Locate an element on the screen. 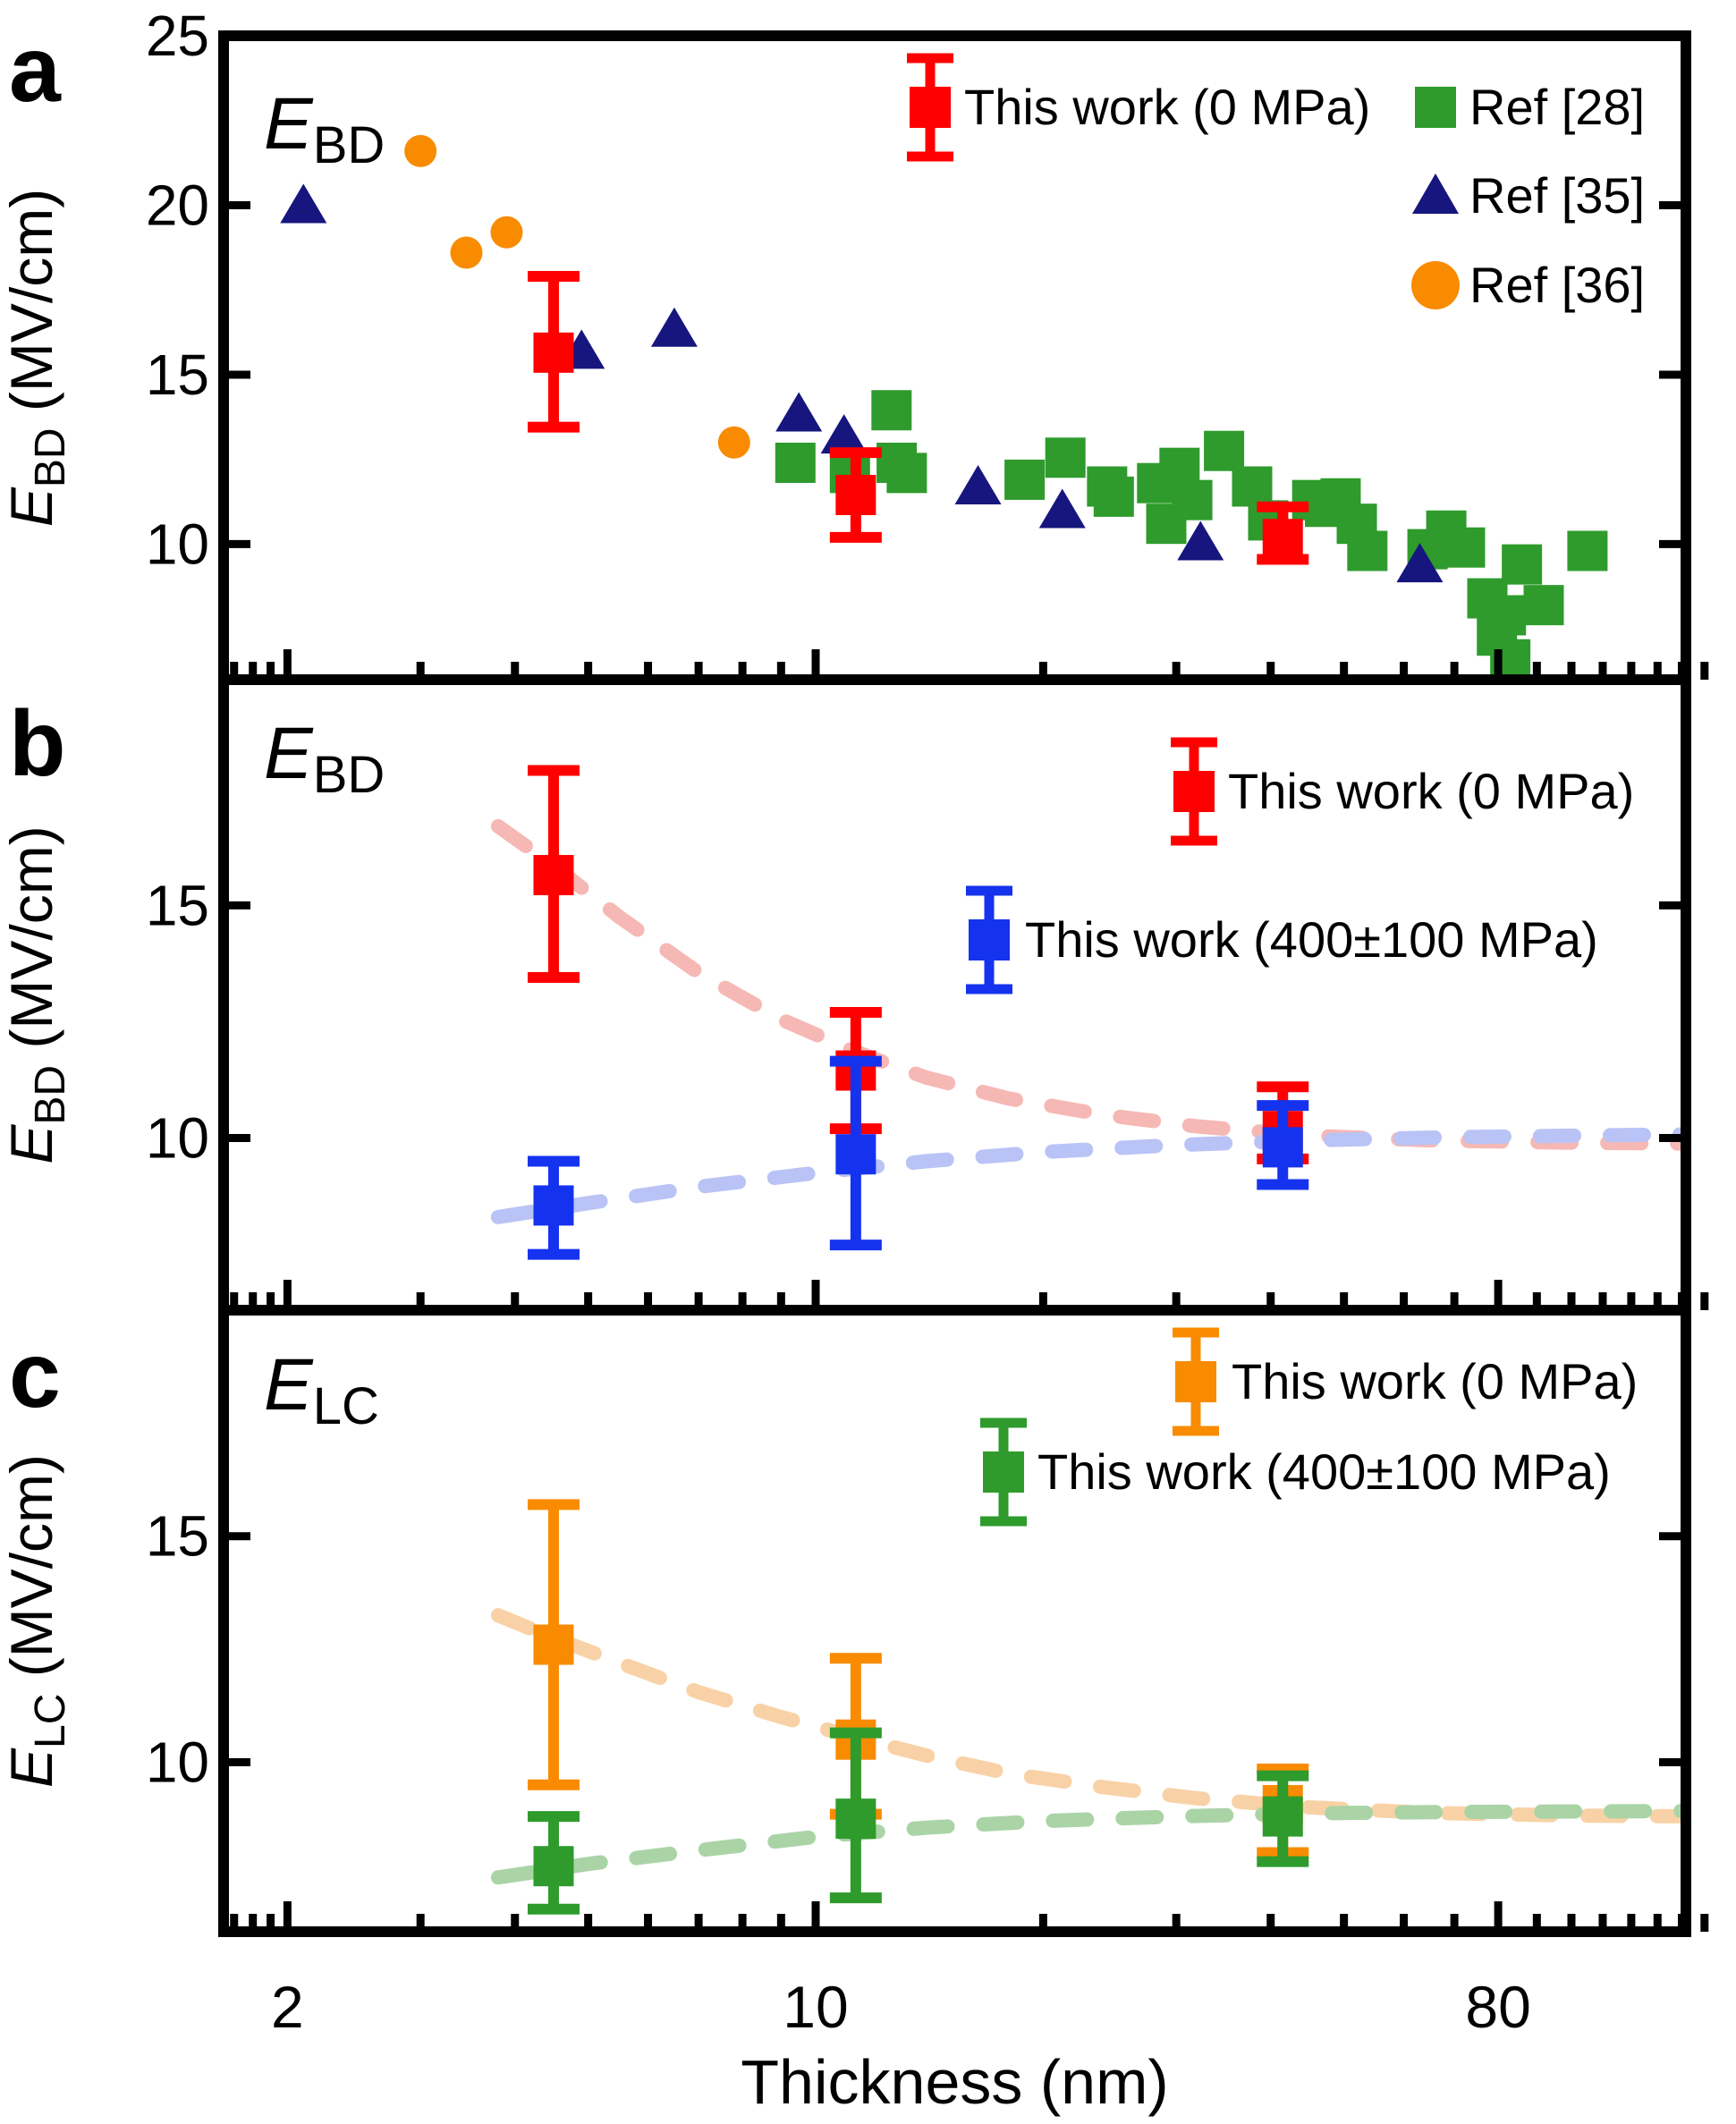 Image resolution: width=1736 pixels, height=2124 pixels. panel-letter-a: a is located at coordinates (35, 70).